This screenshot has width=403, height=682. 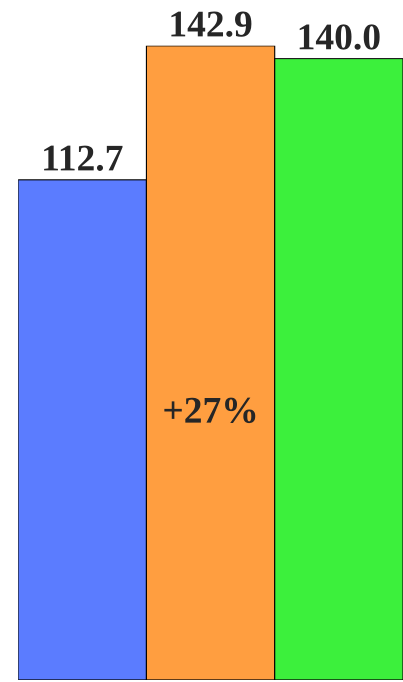 What do you see at coordinates (211, 24) in the screenshot?
I see `data-label: 142.9` at bounding box center [211, 24].